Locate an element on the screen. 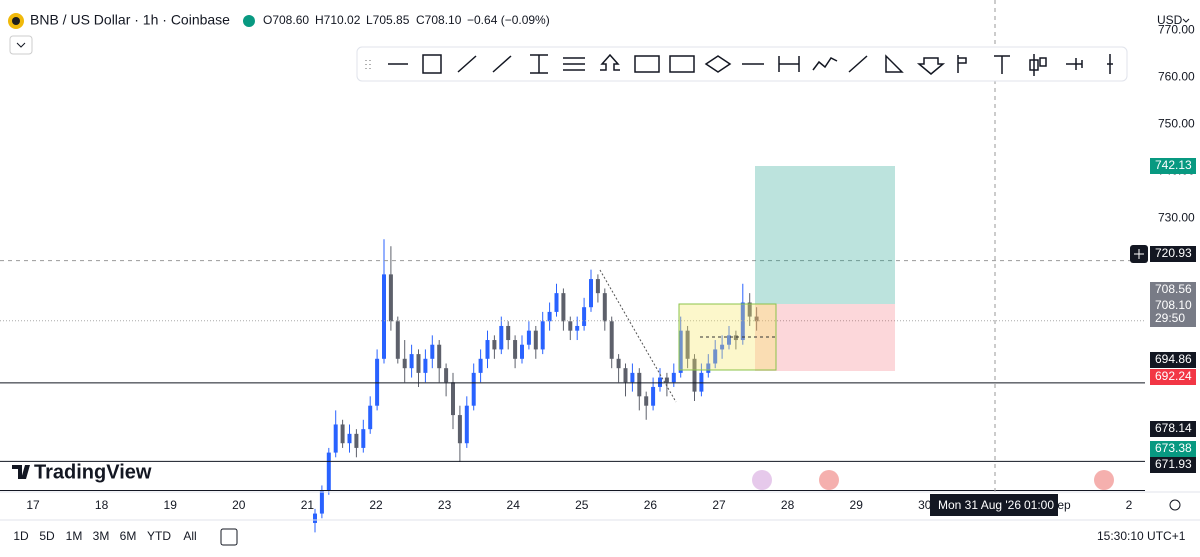 This screenshot has width=1200, height=557. logo-mark is located at coordinates (21, 472).